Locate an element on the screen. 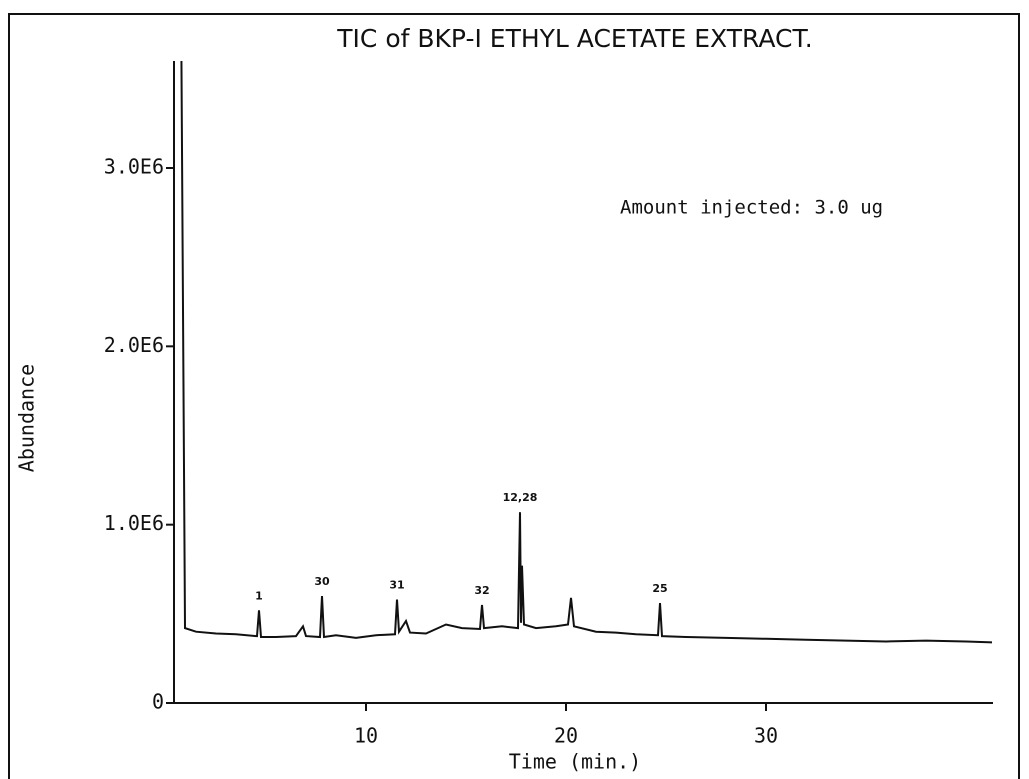 This screenshot has height=779, width=1029. chart-title: TIC of BKP-I ETHYL ACETATE EXTRACT. is located at coordinates (574, 38).